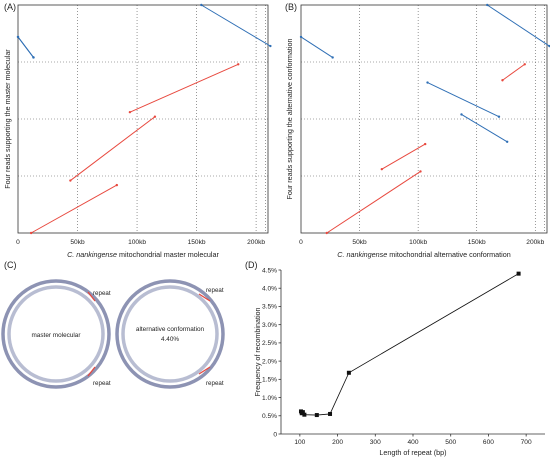 This screenshot has height=459, width=550. Describe the element at coordinates (251, 265) in the screenshot. I see `panel-letter-d: (D)` at that location.